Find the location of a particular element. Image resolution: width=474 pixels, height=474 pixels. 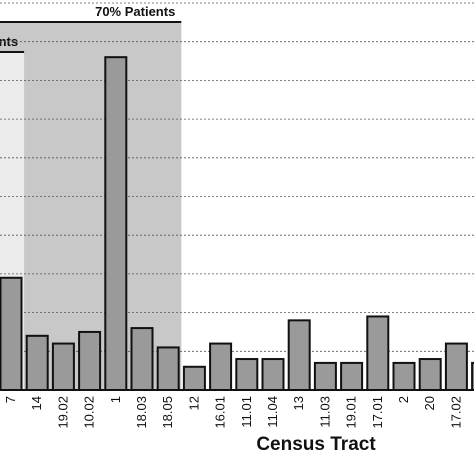

tick-label-11.01: 11.01 is located at coordinates (246, 412).